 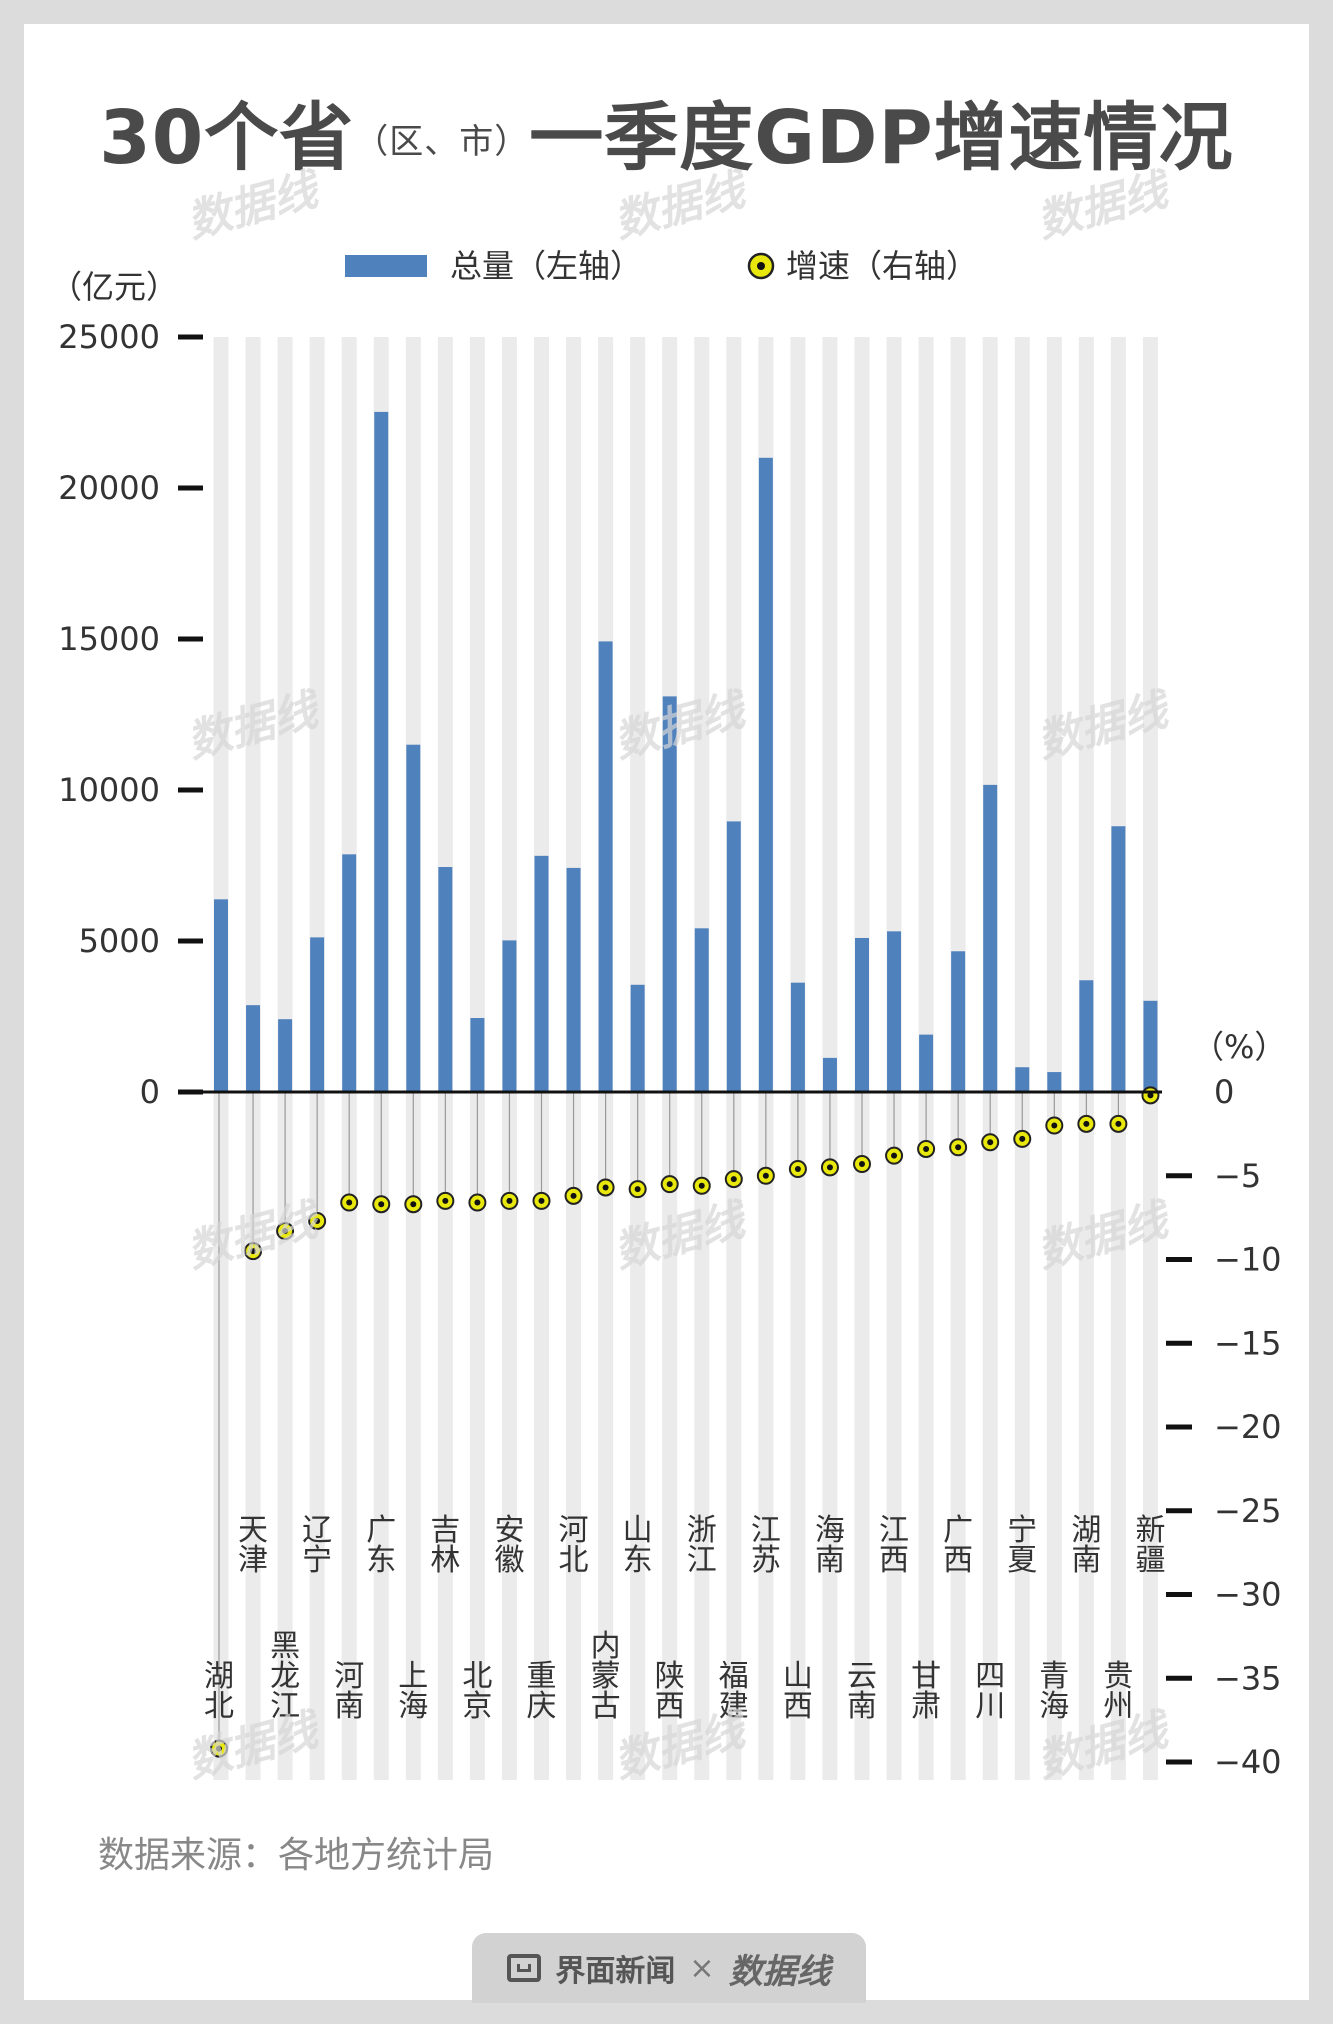 I want to click on right-axis-tick-label: −5, so click(x=1237, y=1176).